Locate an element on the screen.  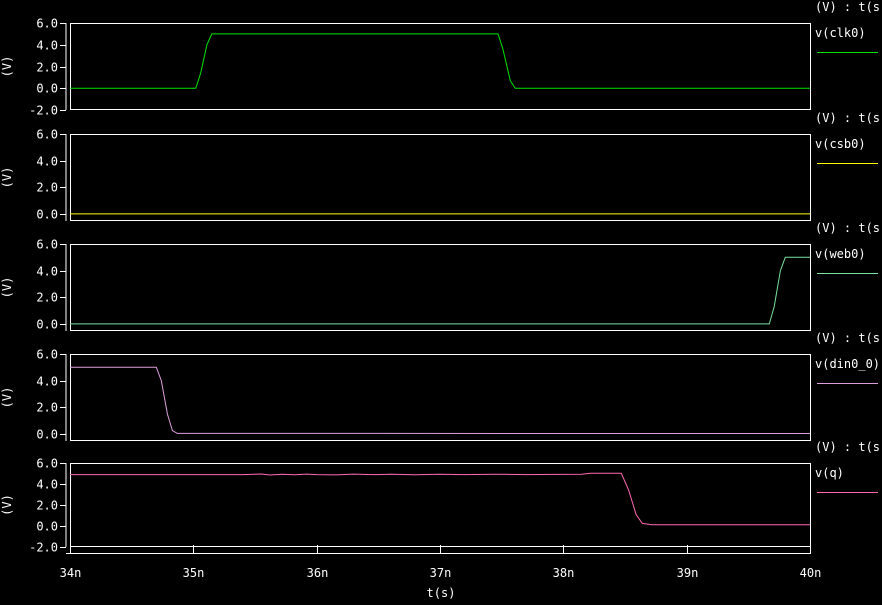
x-tick-label: 34n is located at coordinates (71, 573).